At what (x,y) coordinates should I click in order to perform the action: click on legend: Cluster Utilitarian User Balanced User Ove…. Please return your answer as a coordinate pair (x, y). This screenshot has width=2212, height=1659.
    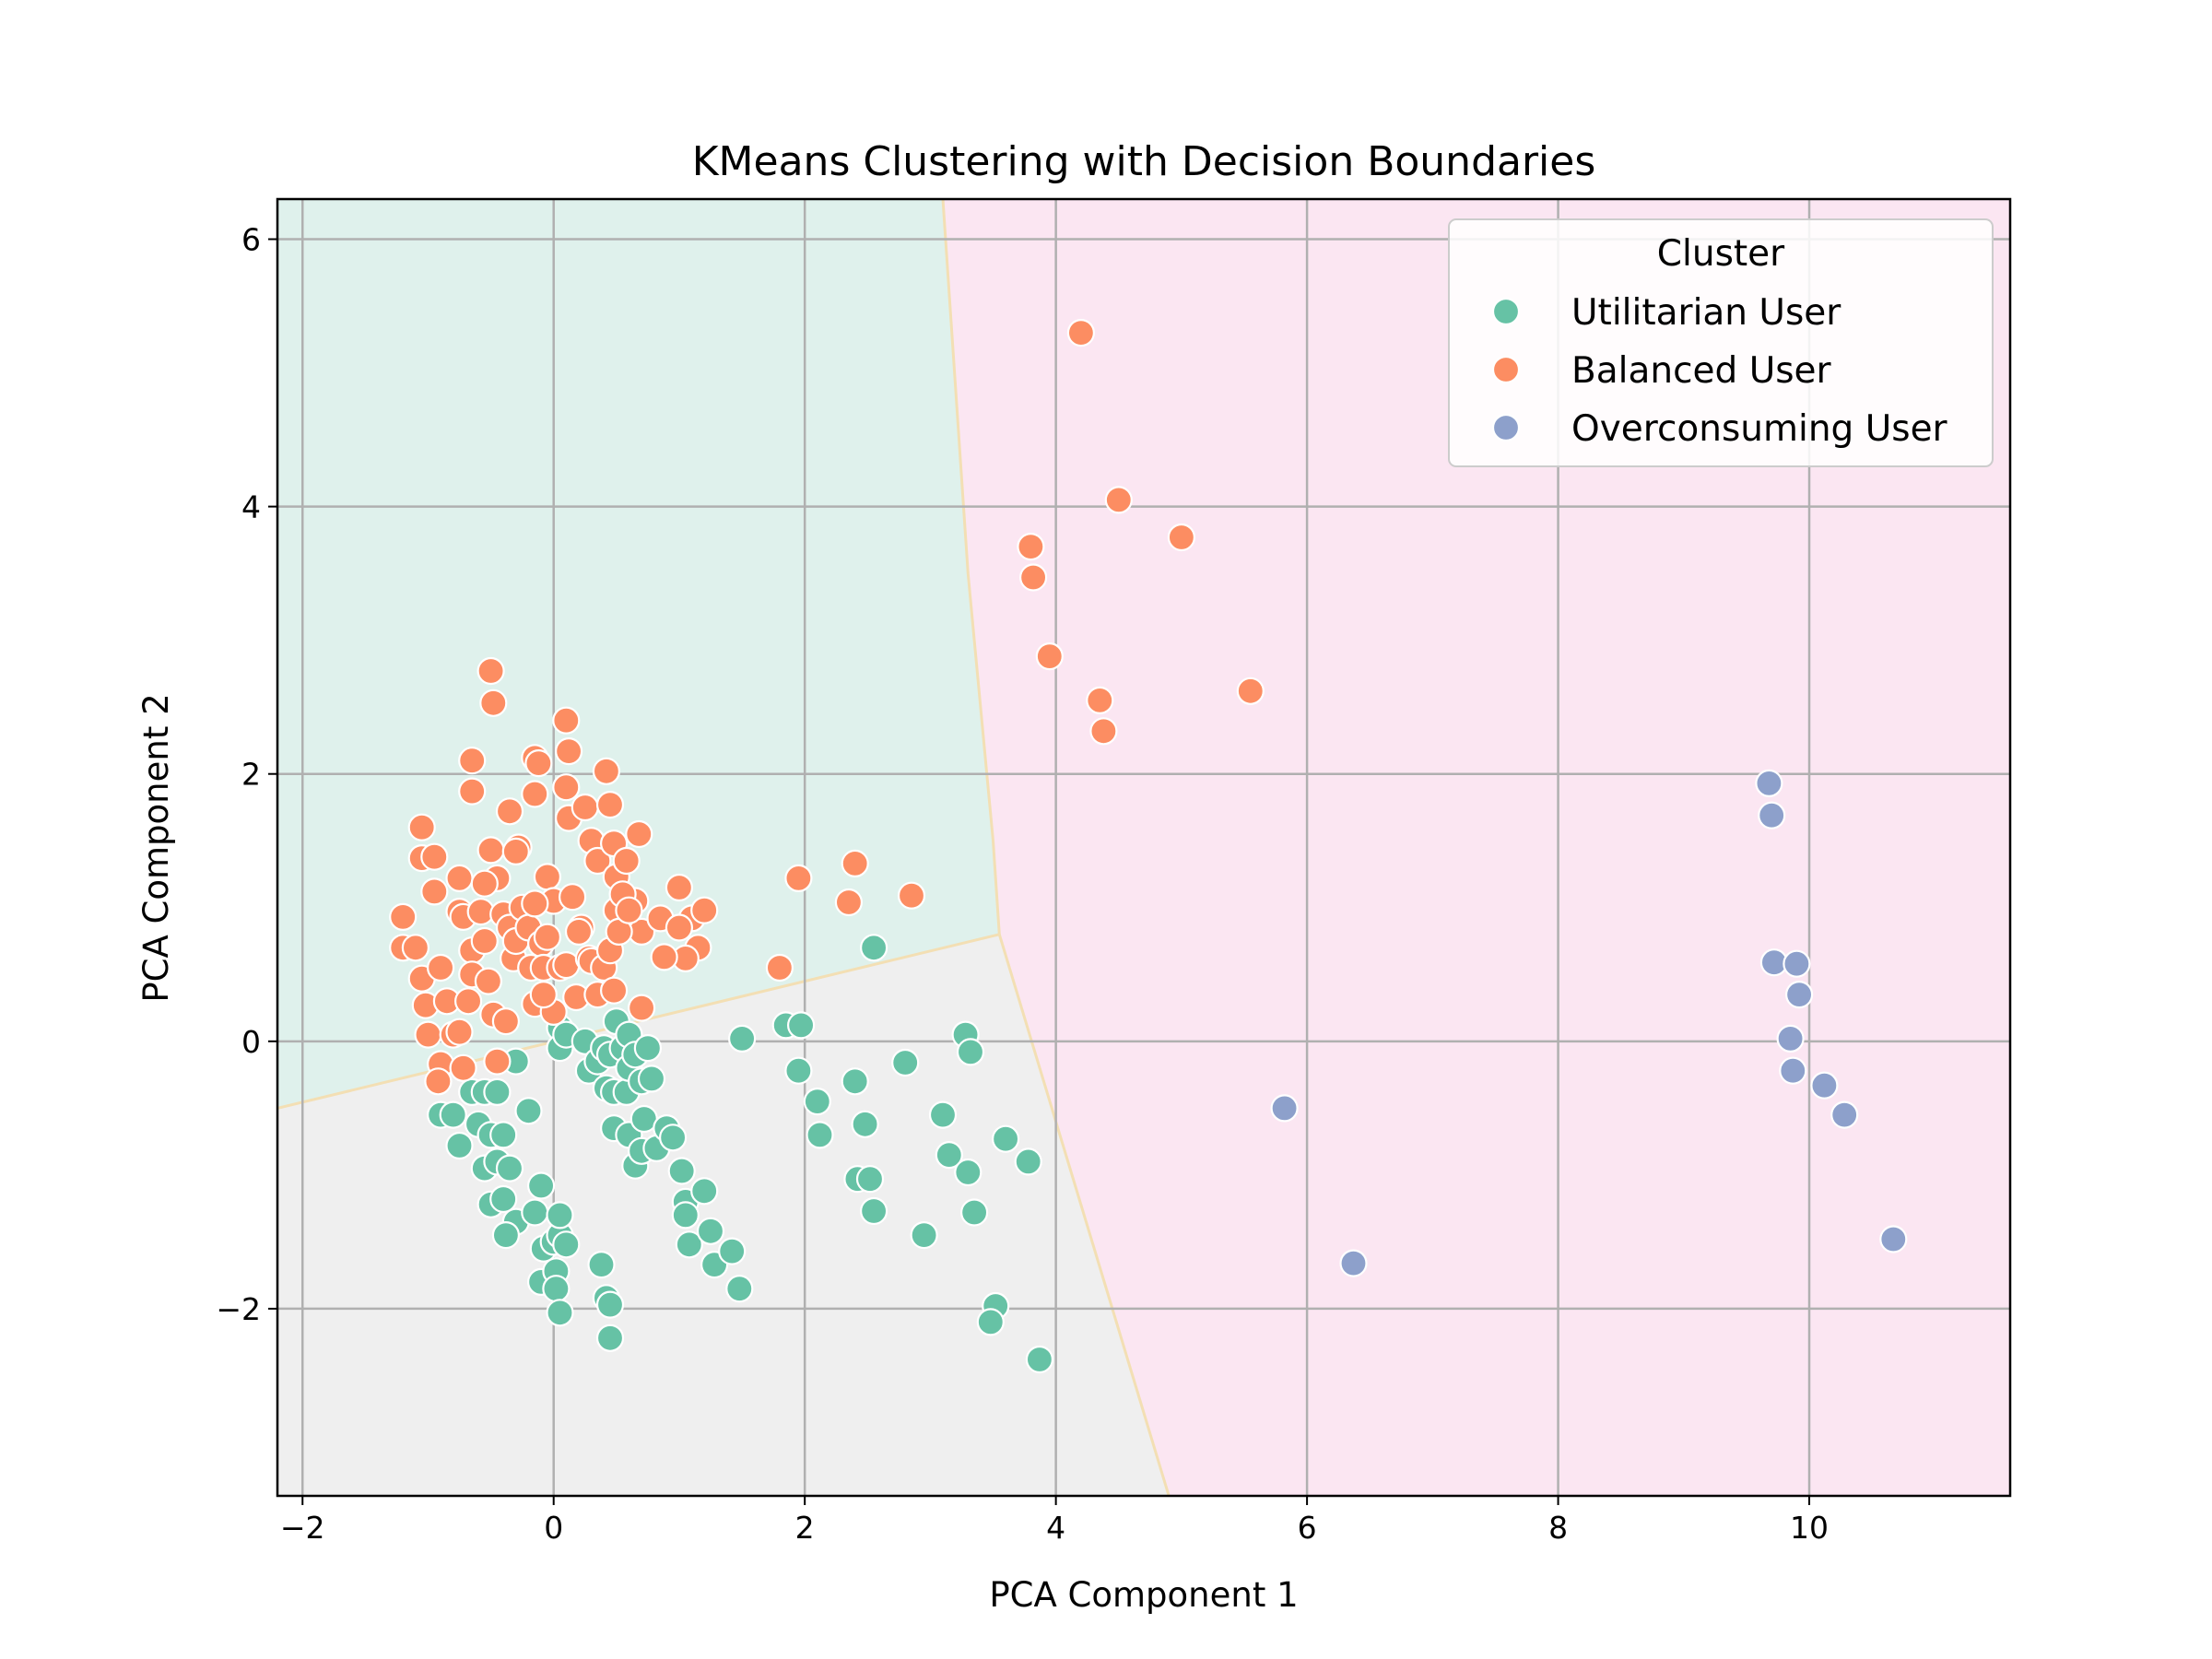
    Looking at the image, I should click on (1721, 342).